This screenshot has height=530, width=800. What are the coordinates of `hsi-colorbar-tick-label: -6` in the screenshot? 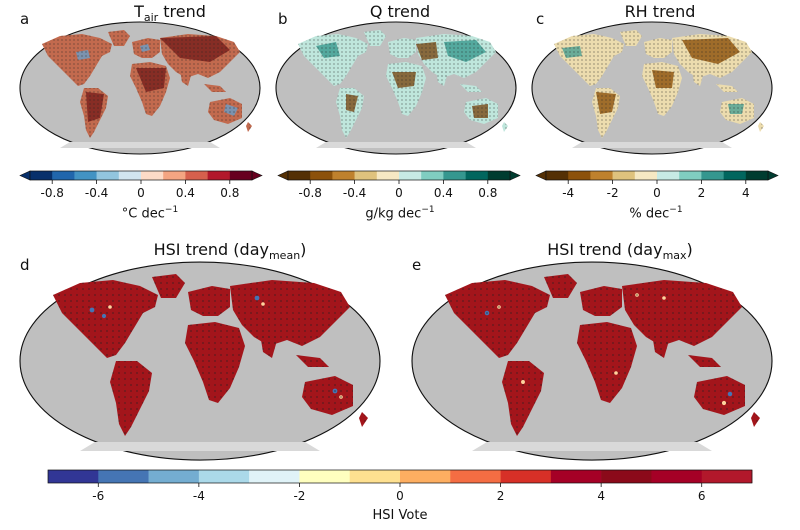 It's located at (98, 496).